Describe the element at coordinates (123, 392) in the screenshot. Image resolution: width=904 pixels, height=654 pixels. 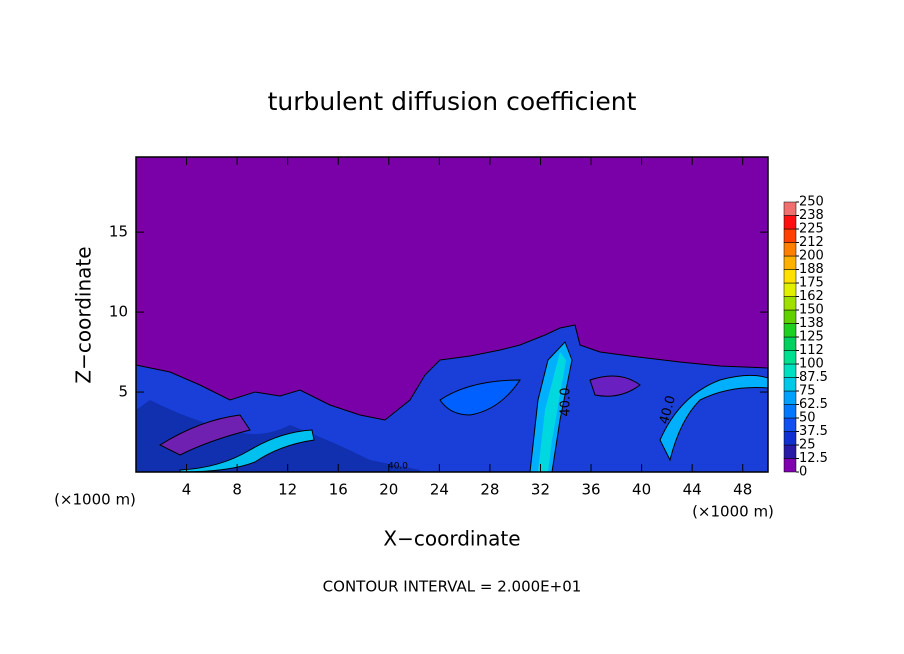
I see `y-tick-label: 5` at that location.